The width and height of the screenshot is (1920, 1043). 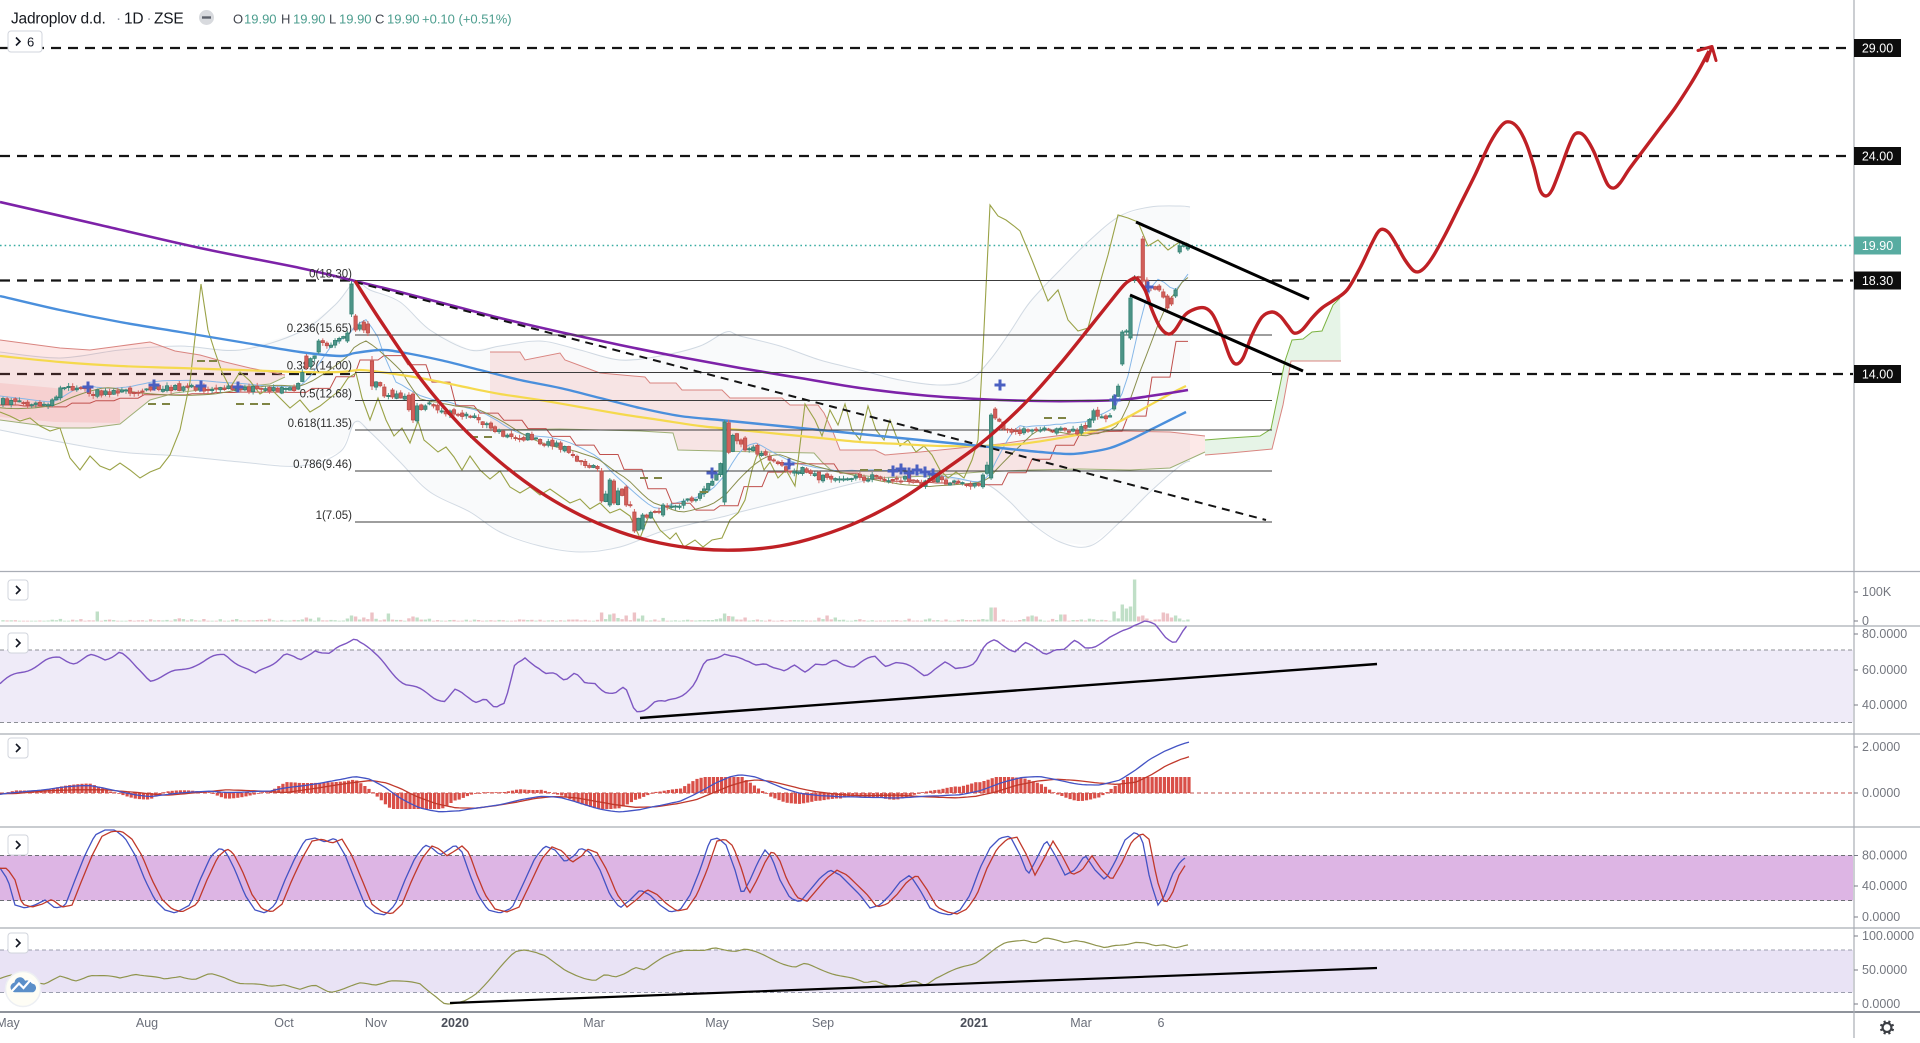 What do you see at coordinates (97, 19) in the screenshot?
I see `svg-text:Jadroplov d.d.·1D·ZSE: Jadroplov d.d. · 1D · ZSE` at bounding box center [97, 19].